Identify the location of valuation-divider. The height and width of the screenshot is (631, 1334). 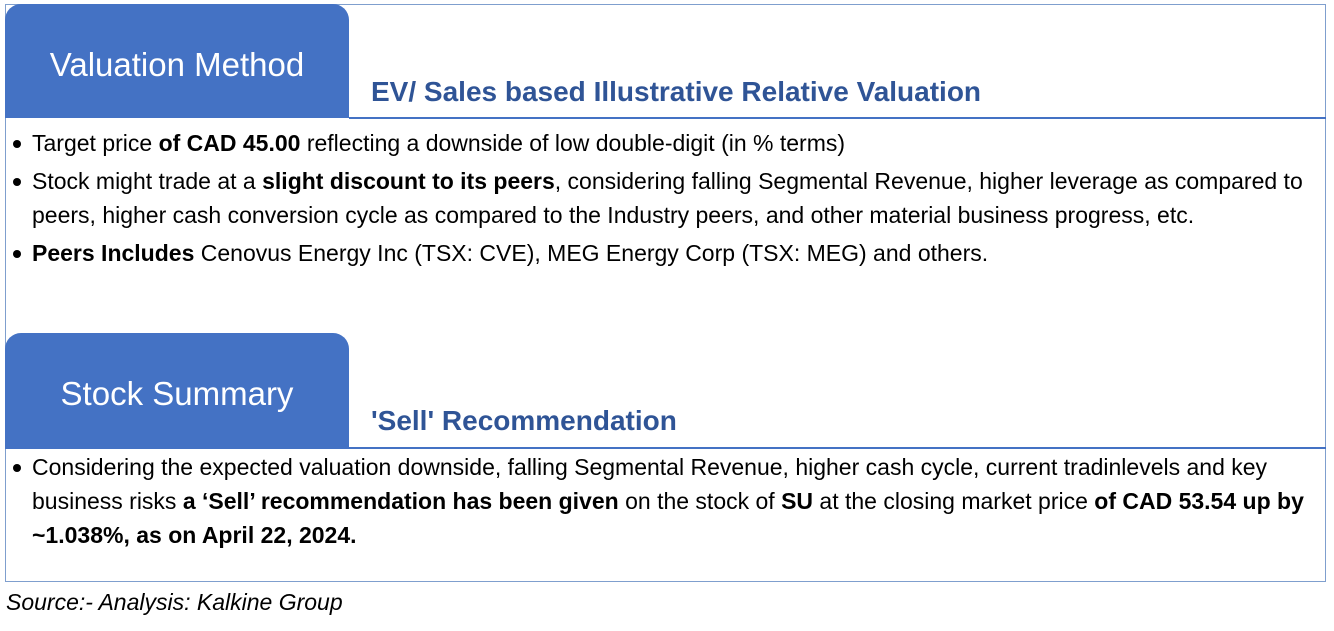
(837, 118).